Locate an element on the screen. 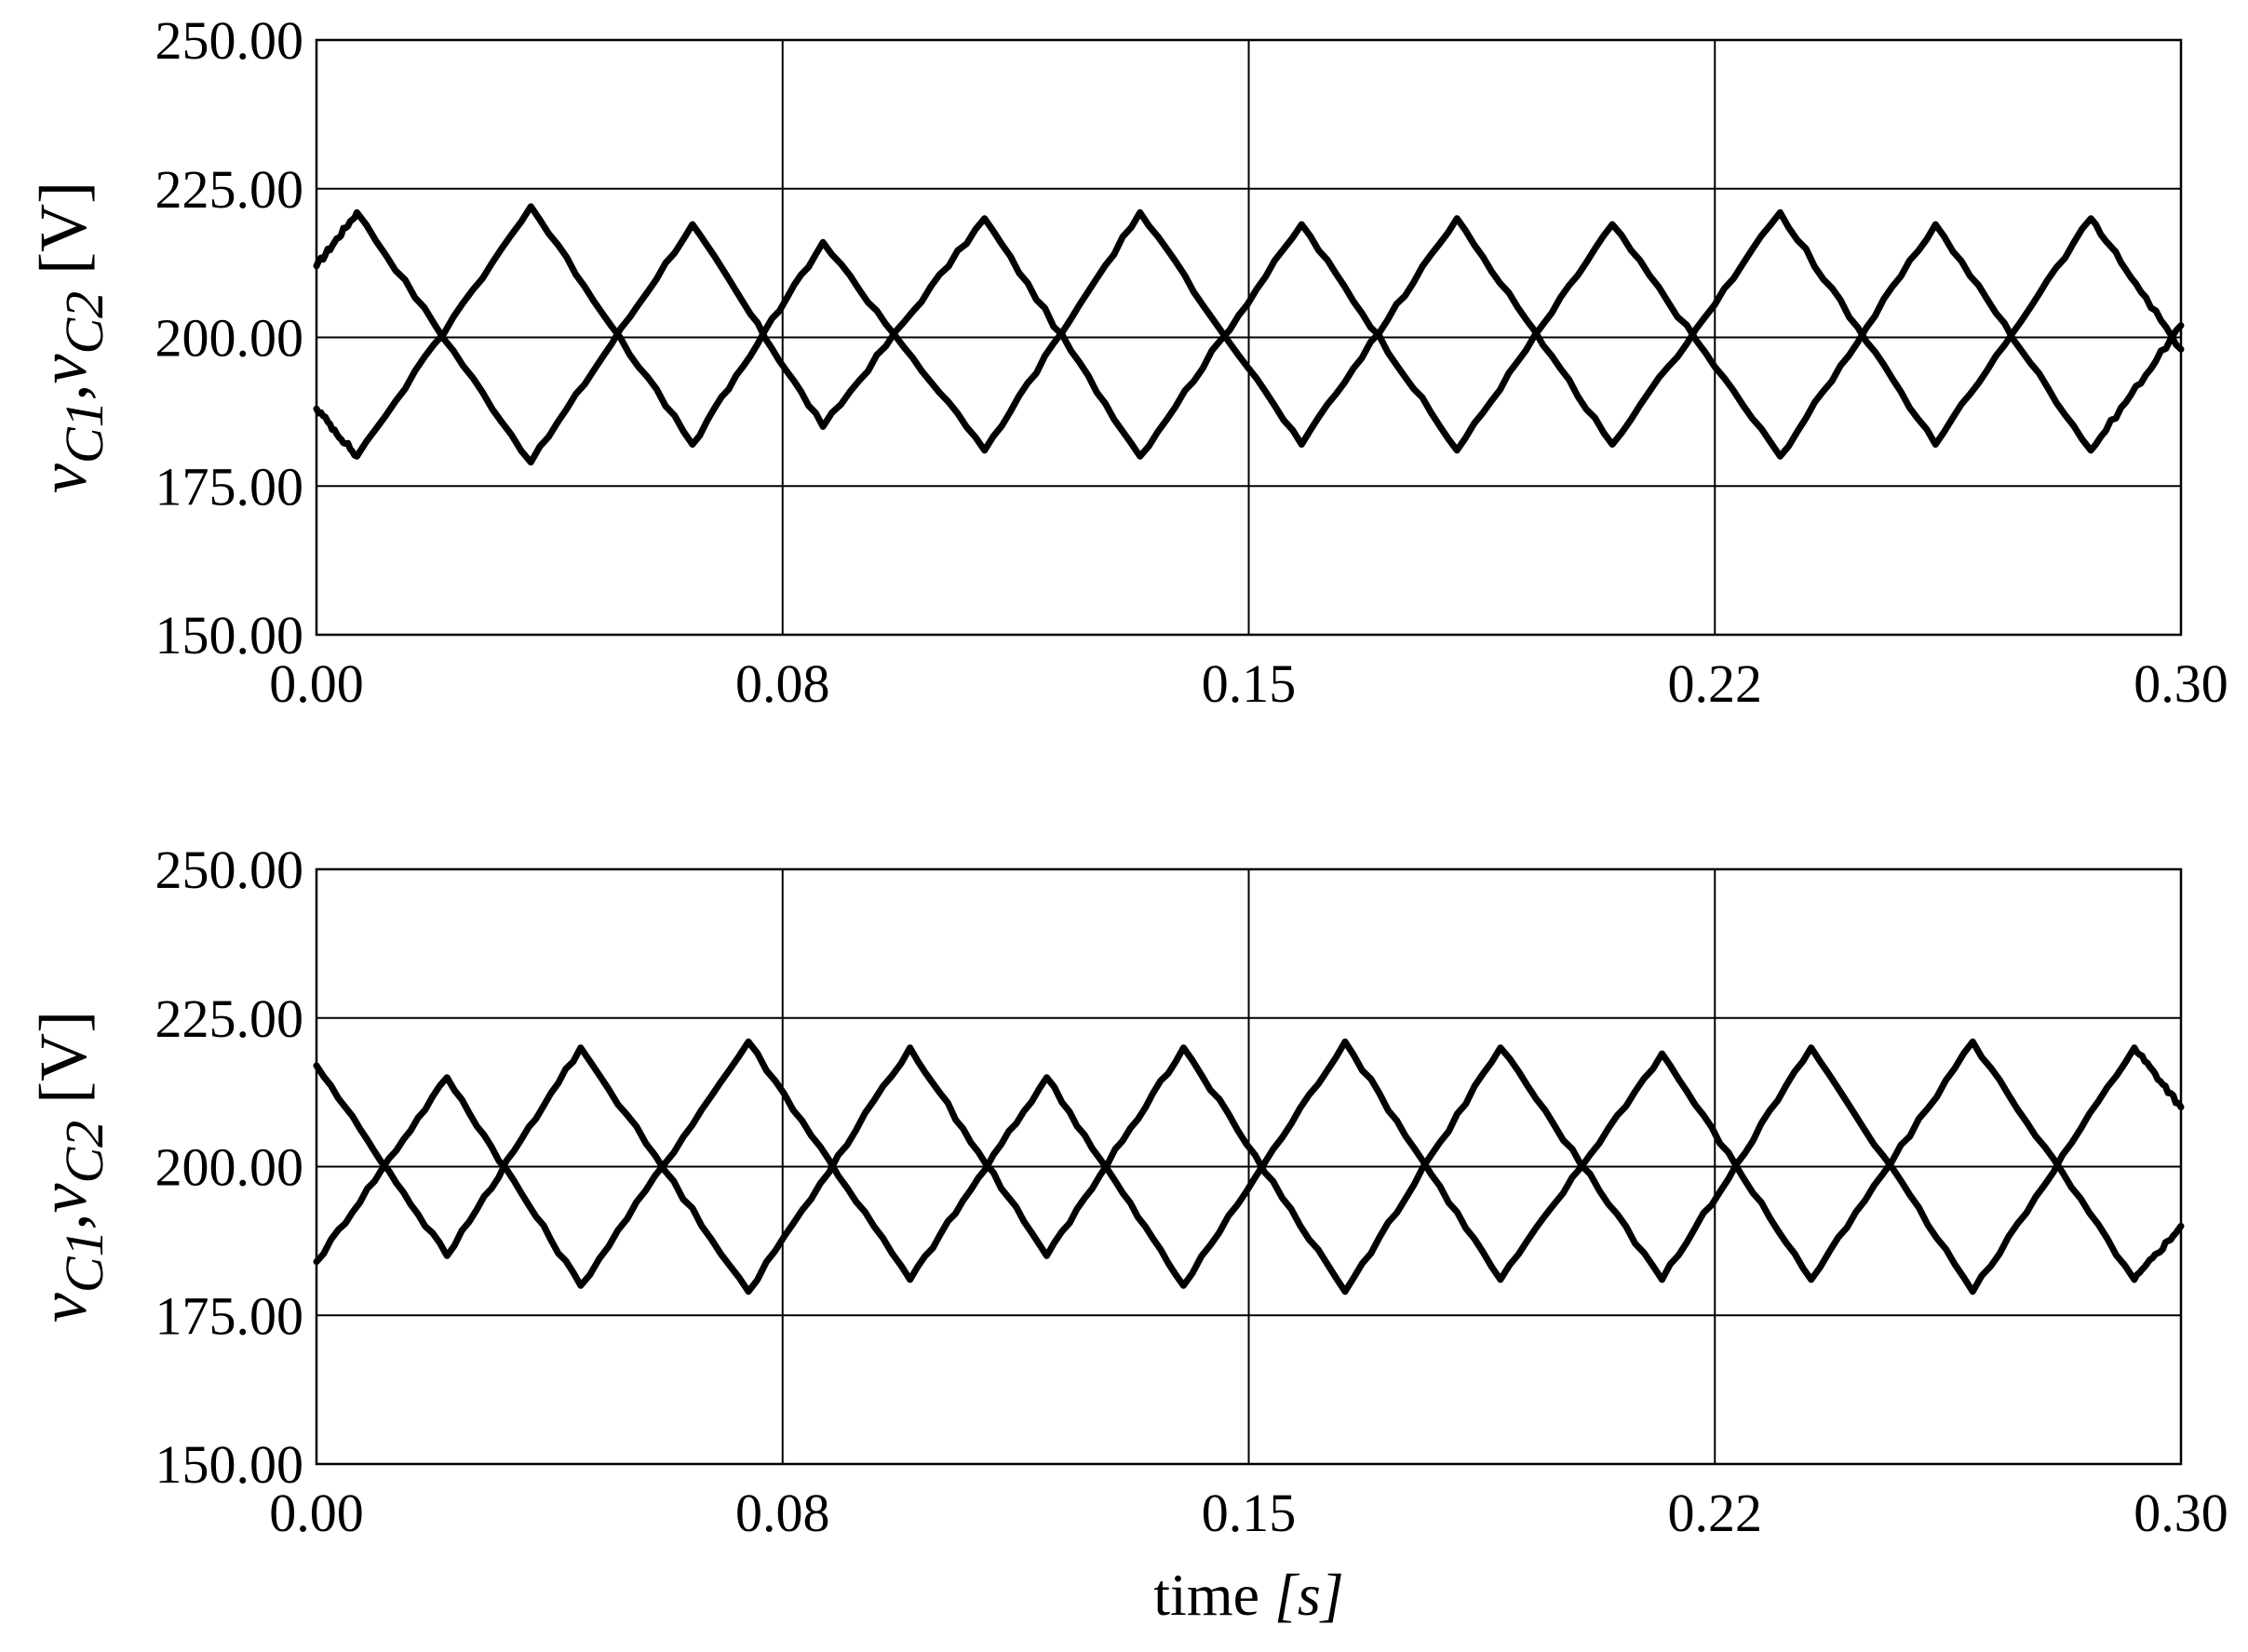 This screenshot has width=2248, height=1652. x-axis-label-unit: [s] is located at coordinates (1309, 1595).